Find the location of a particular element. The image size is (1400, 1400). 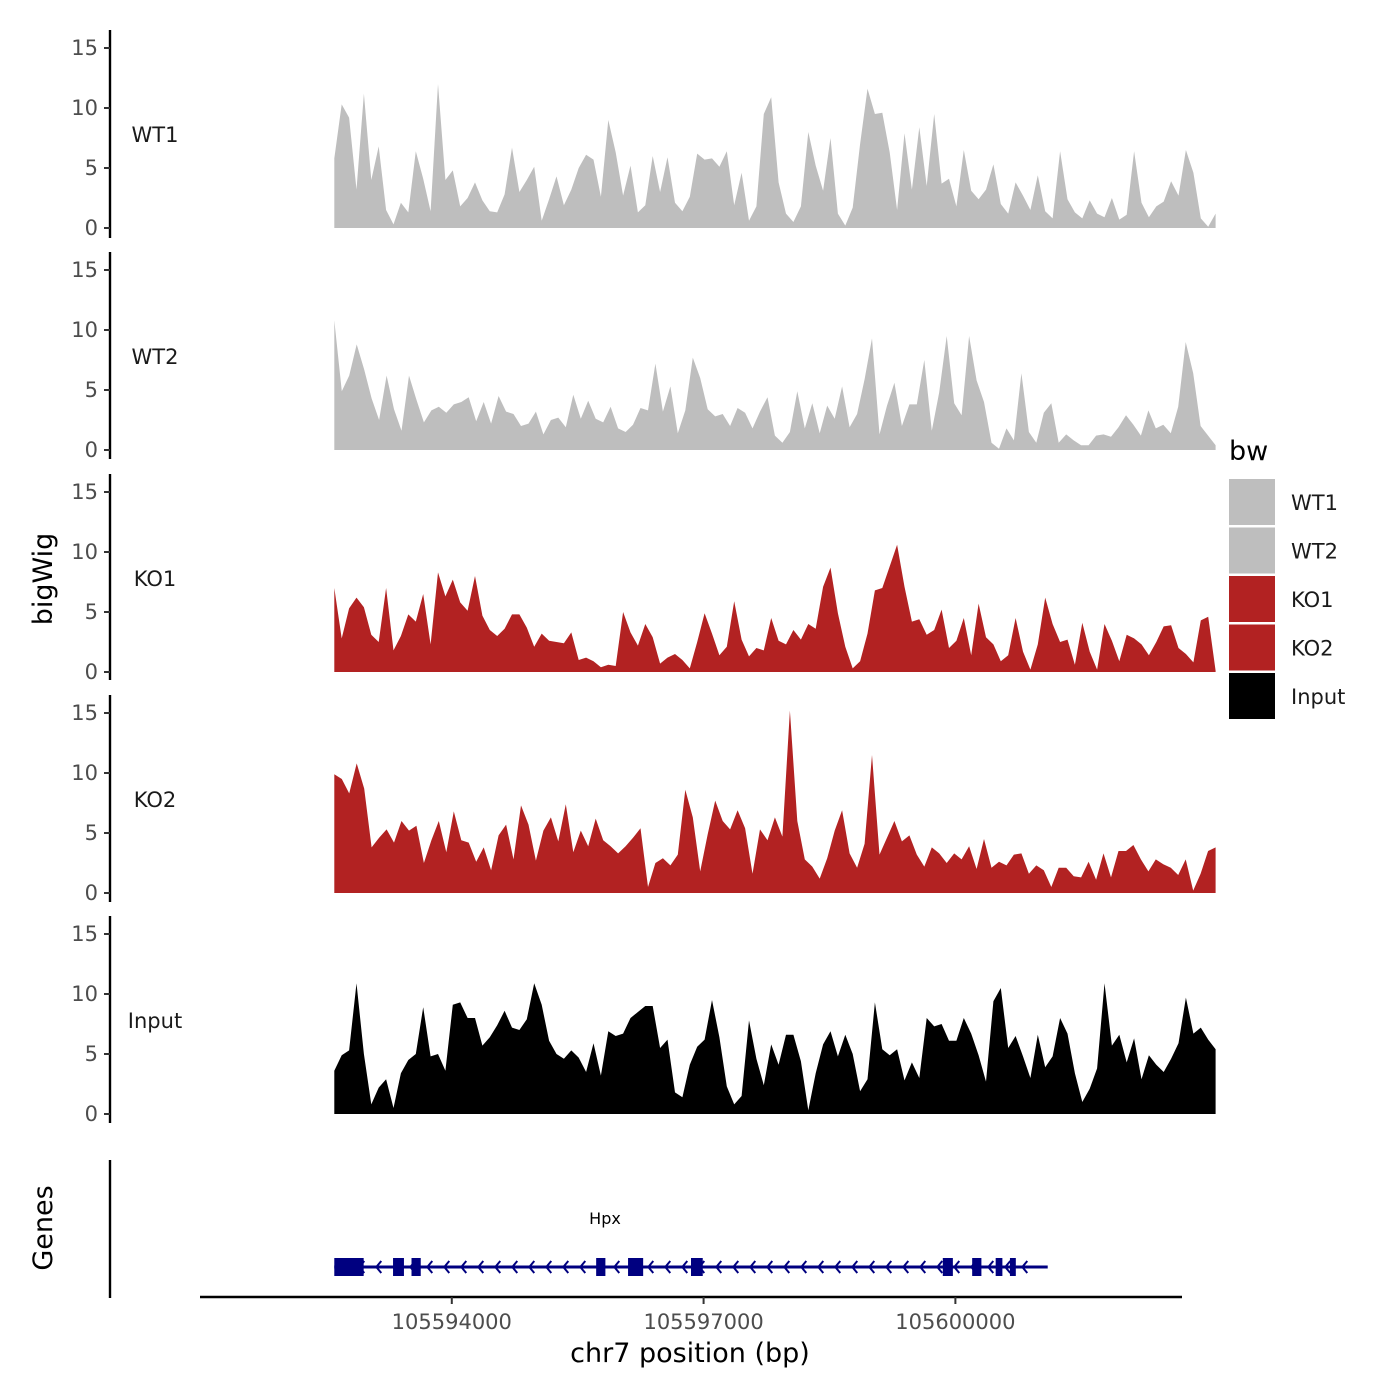

track-label: KO1 is located at coordinates (155, 579).